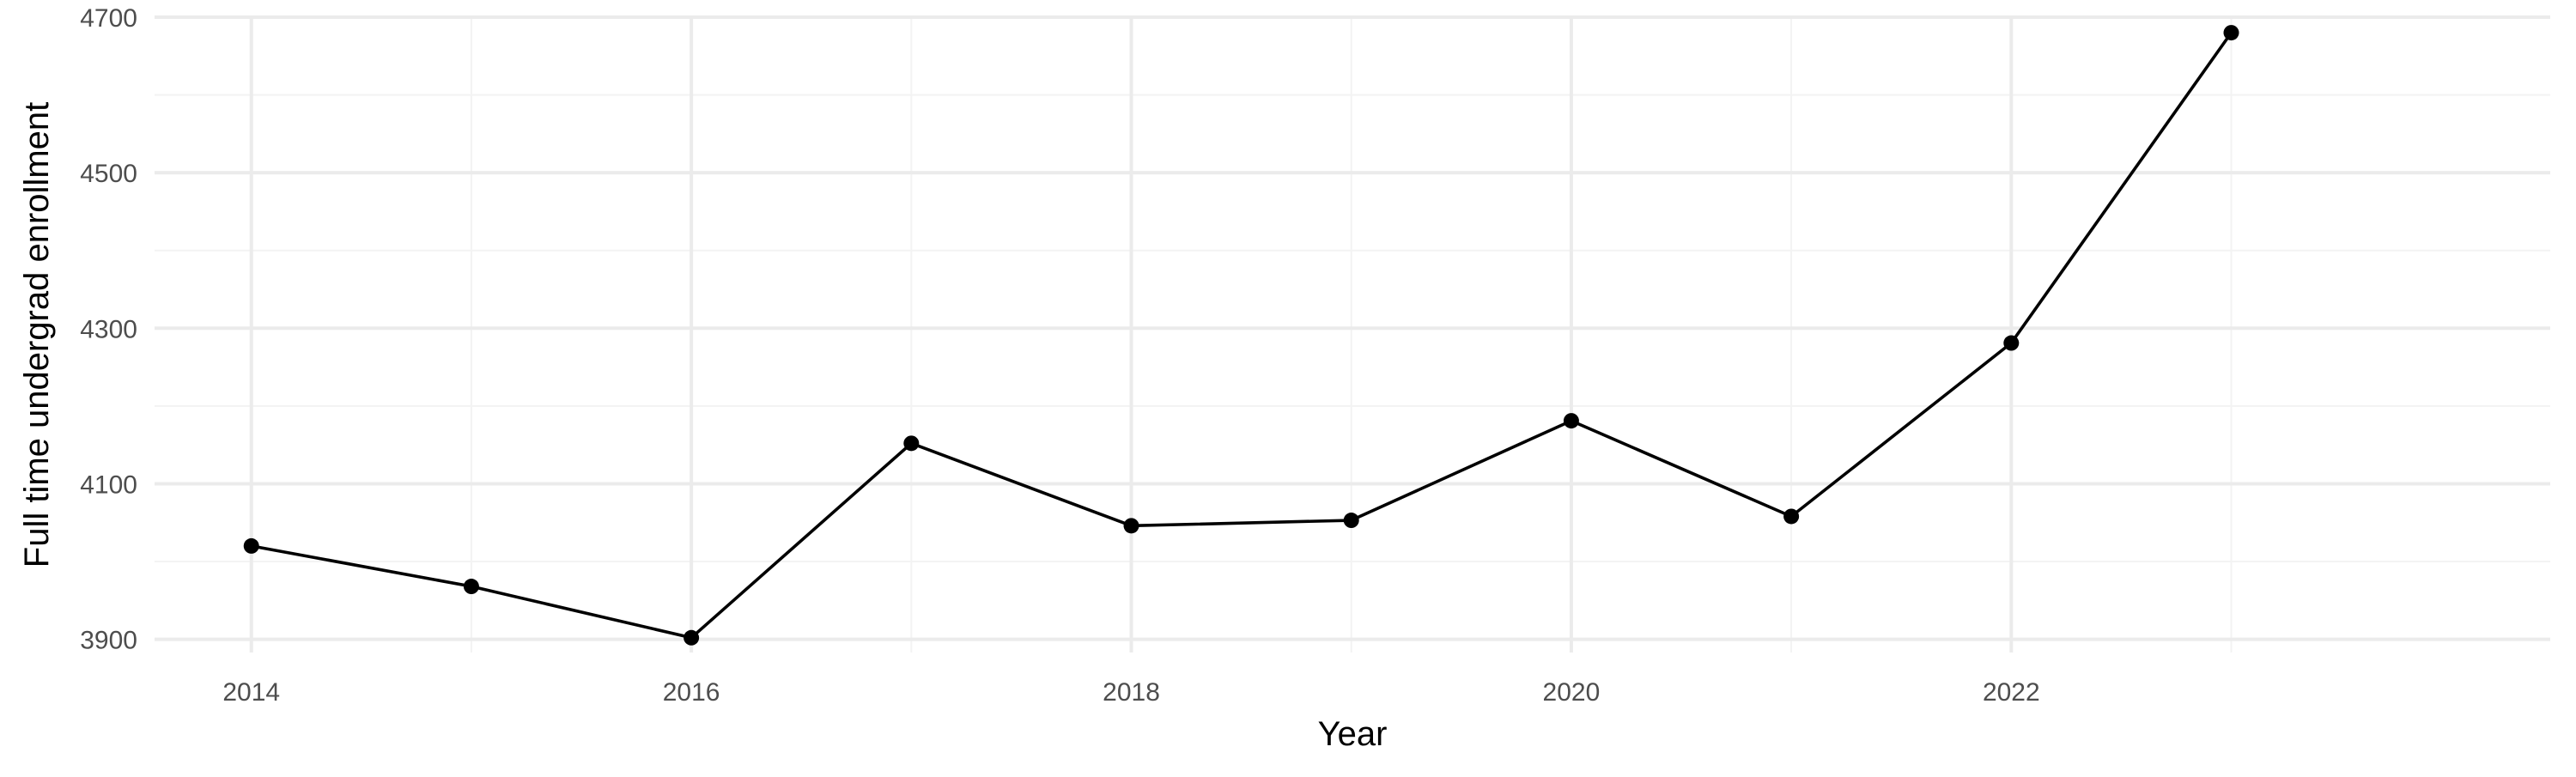 This screenshot has height=777, width=2576. I want to click on y-tick-label: 4300, so click(109, 329).